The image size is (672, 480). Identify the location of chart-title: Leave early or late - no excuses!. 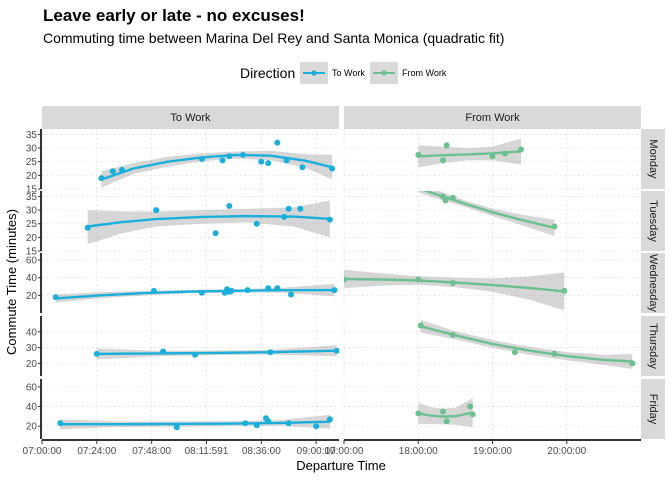
(174, 15).